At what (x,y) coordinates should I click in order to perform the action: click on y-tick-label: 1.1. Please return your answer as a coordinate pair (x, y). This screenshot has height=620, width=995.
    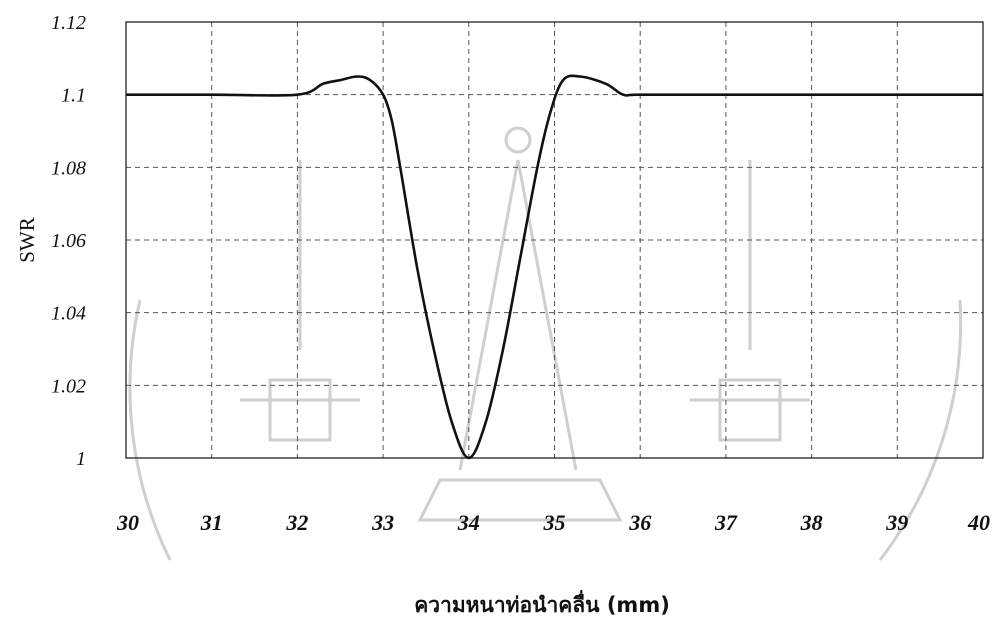
    Looking at the image, I should click on (73, 96).